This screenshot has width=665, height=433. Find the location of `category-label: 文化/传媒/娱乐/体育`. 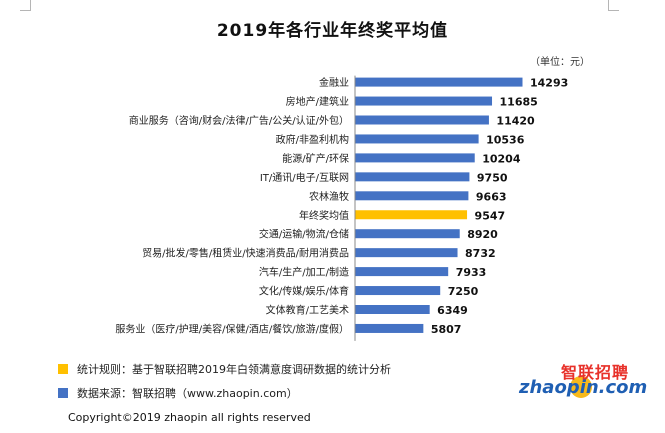

category-label: 文化/传媒/娱乐/体育 is located at coordinates (304, 291).